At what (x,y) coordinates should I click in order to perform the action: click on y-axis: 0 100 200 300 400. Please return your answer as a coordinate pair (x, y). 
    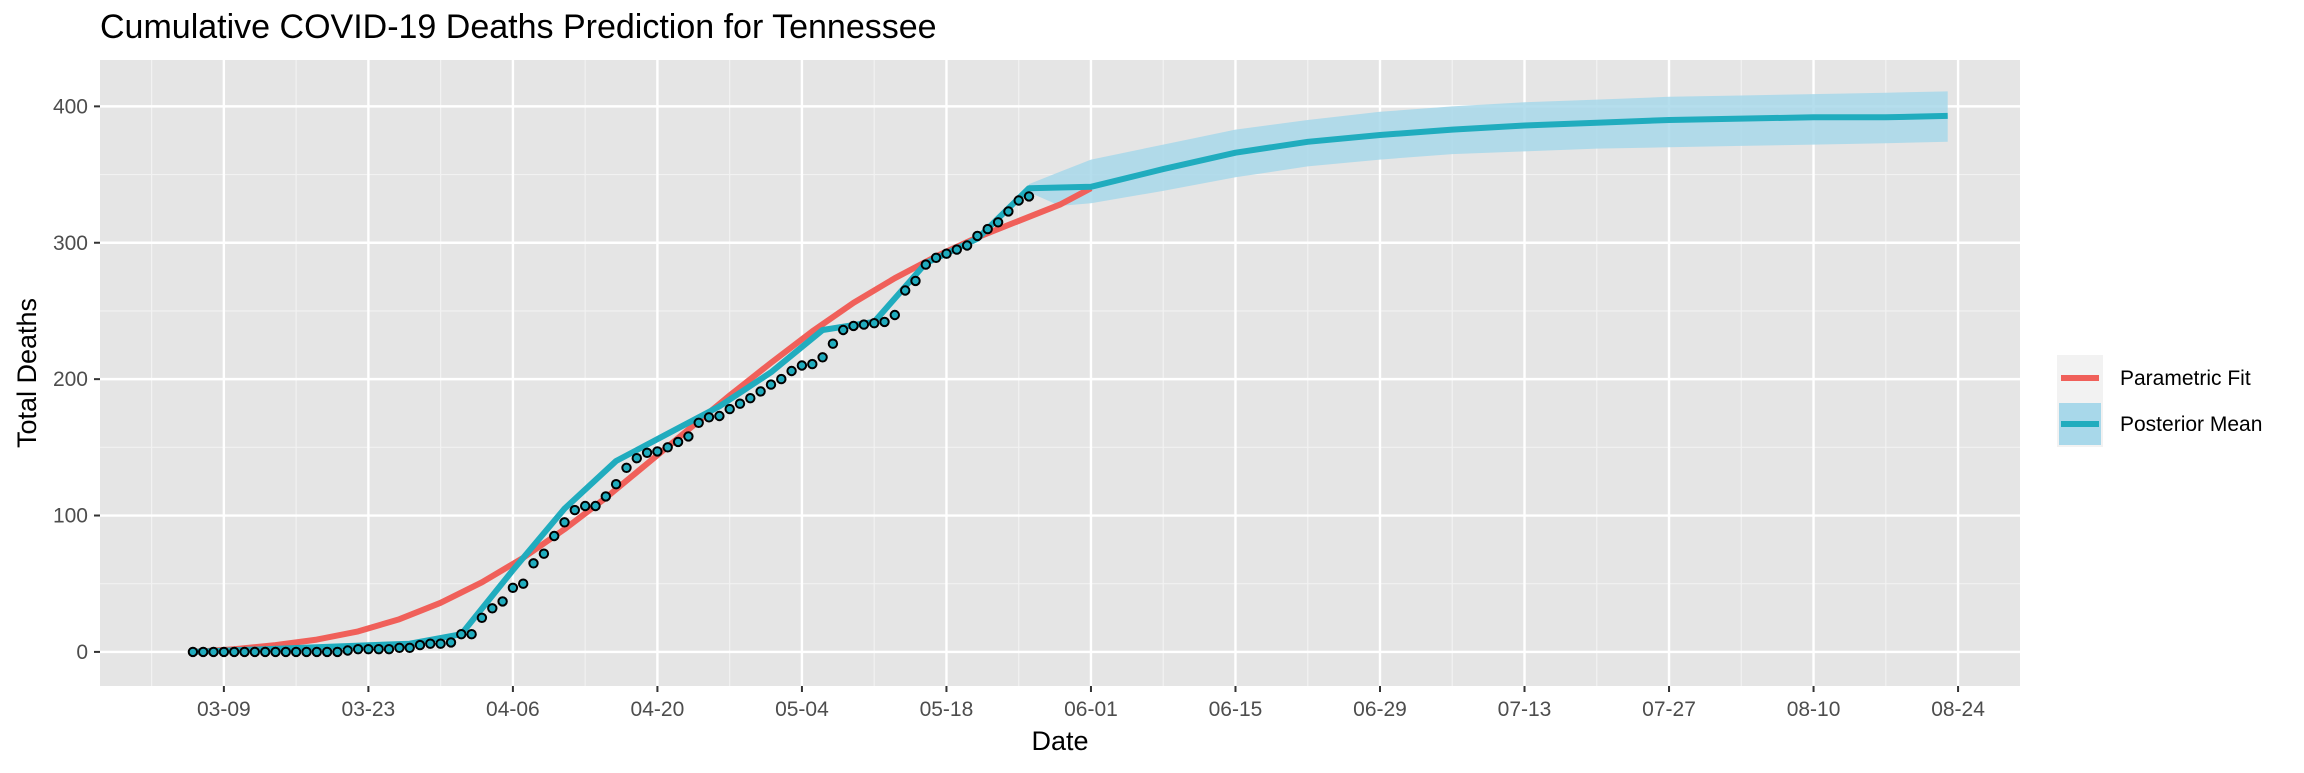
    Looking at the image, I should click on (76, 379).